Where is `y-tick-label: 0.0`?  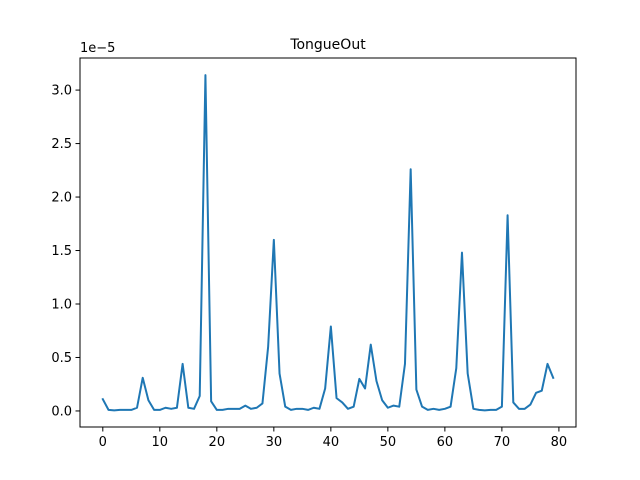 y-tick-label: 0.0 is located at coordinates (61, 411).